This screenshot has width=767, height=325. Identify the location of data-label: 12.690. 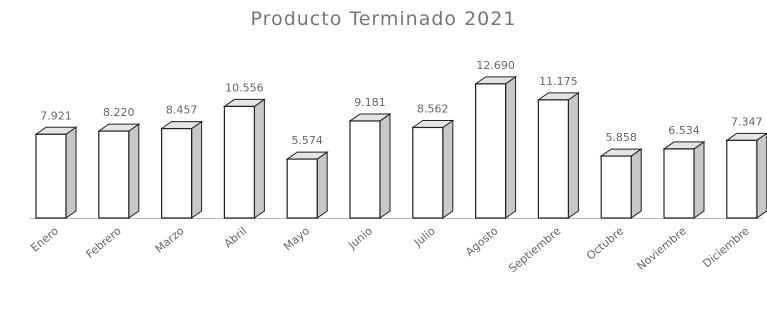
(495, 65).